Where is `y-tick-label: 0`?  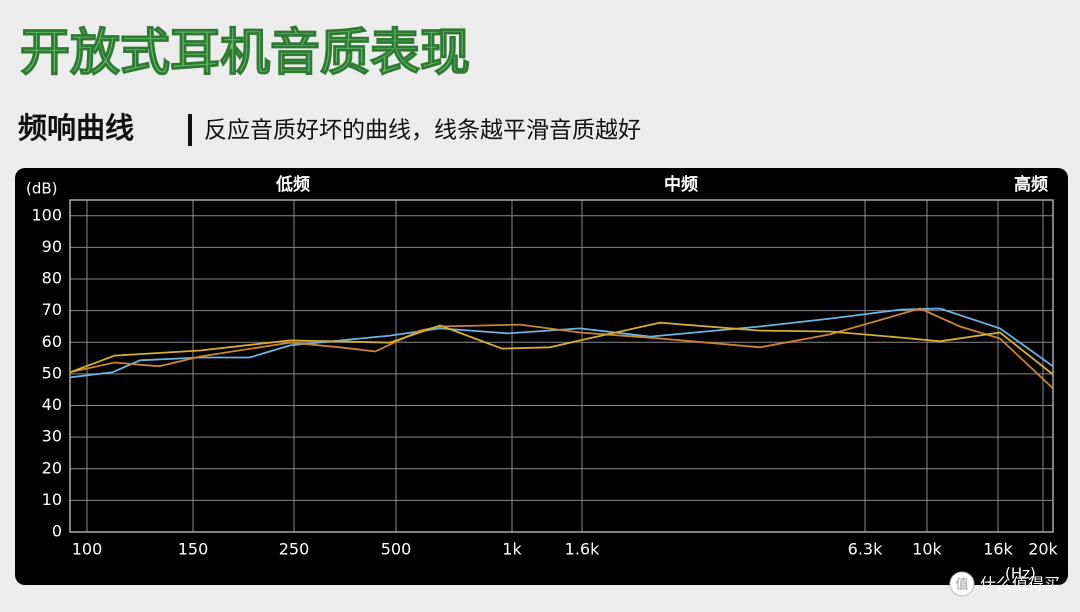 y-tick-label: 0 is located at coordinates (57, 531).